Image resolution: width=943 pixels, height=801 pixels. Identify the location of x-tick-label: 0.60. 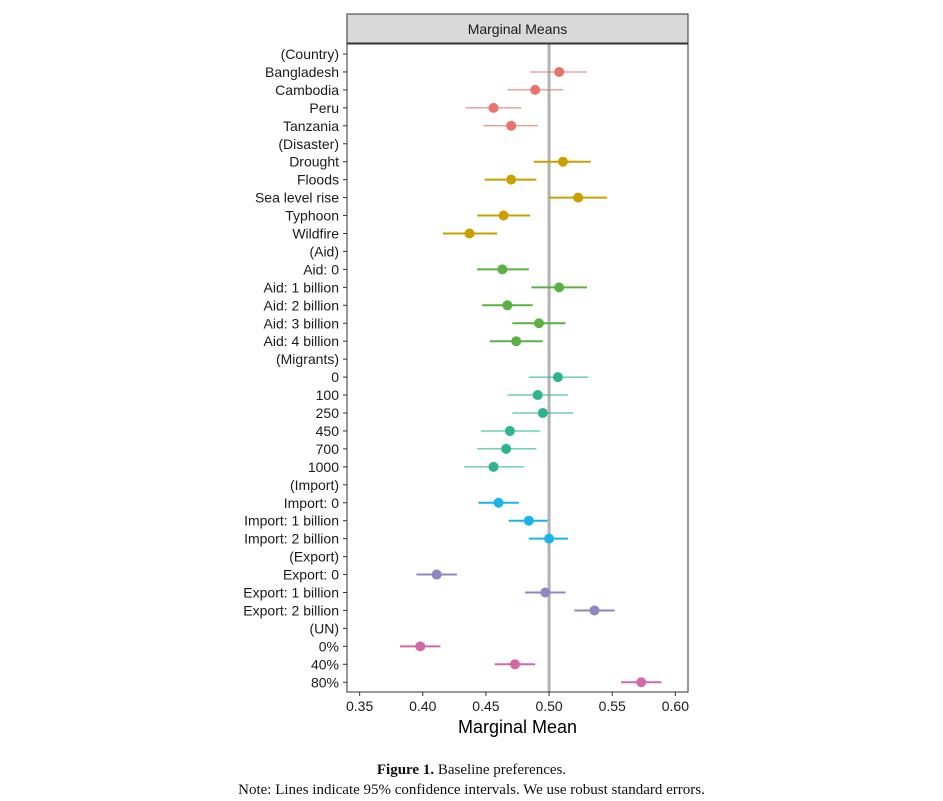
(675, 706).